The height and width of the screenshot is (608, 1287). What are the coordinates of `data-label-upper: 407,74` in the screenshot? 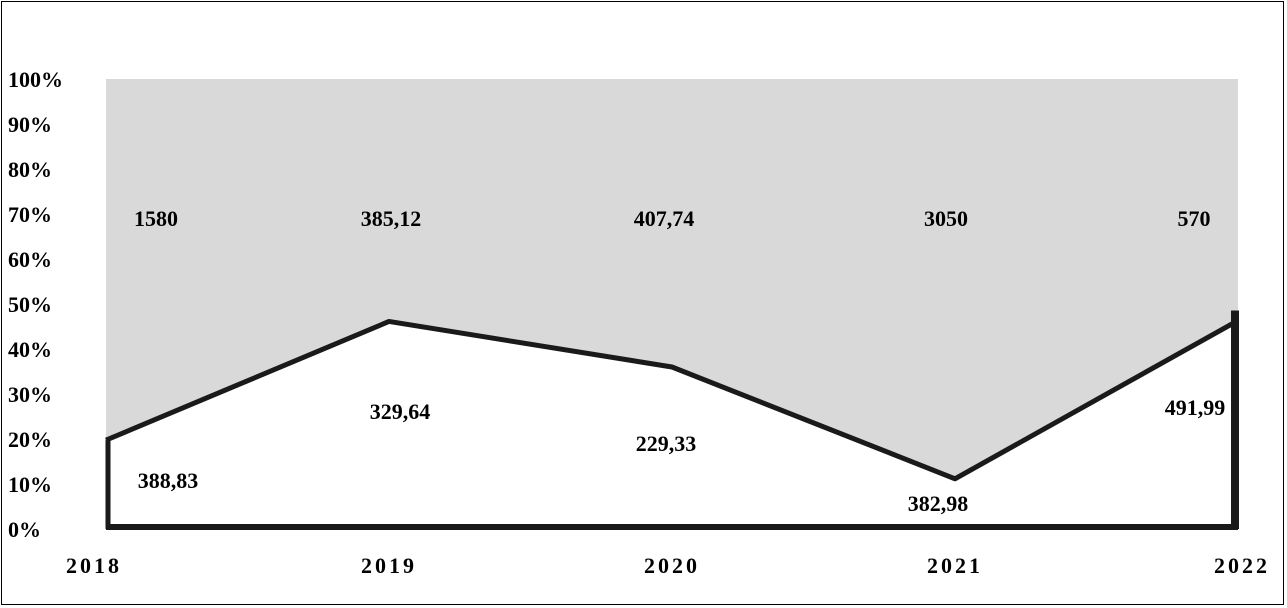 It's located at (664, 218).